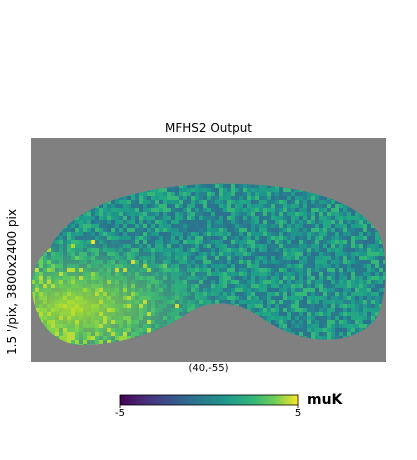  I want to click on colorbar-unit: muK, so click(325, 400).